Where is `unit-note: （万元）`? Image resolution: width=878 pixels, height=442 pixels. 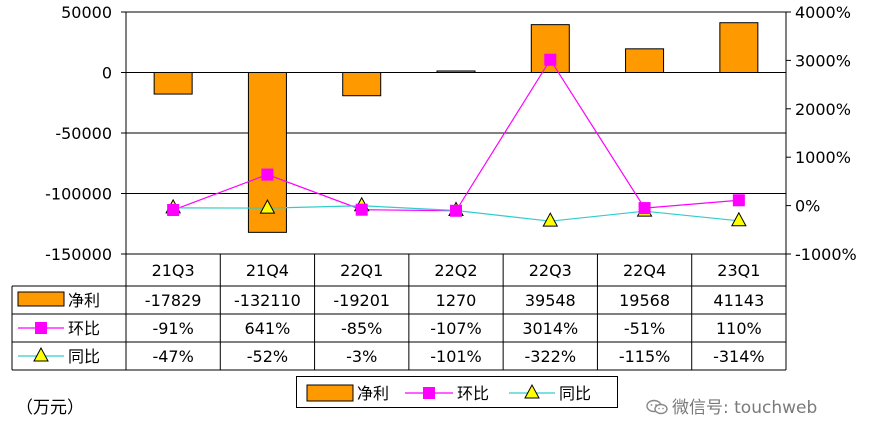 unit-note: （万元） is located at coordinates (50, 408).